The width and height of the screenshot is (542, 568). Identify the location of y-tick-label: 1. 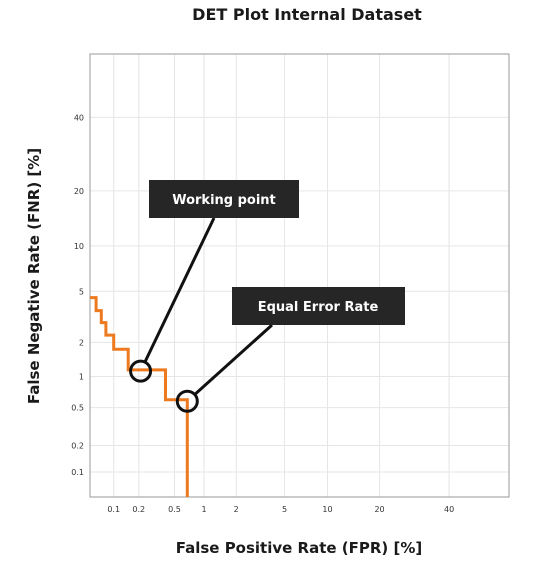
(81, 376).